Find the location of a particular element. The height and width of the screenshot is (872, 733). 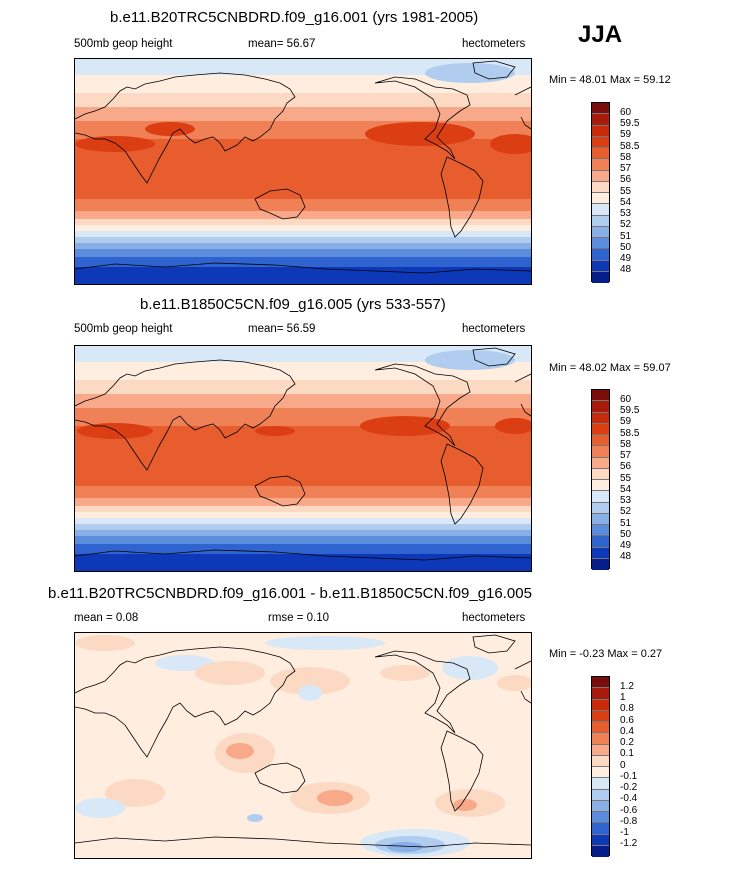

panel-2-minmax: Min = 48.02 Max = 59.07 is located at coordinates (610, 368).